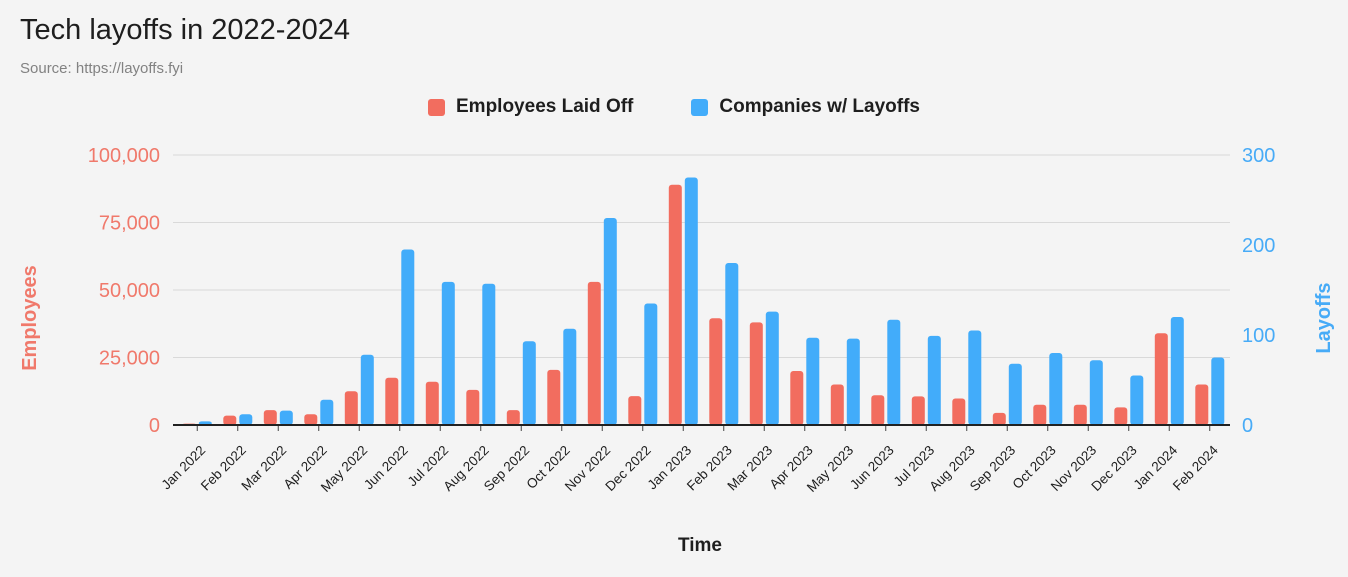 Image resolution: width=1348 pixels, height=577 pixels. Describe the element at coordinates (674, 107) in the screenshot. I see `chart-legend: Employees Laid Off Companies w/ Layoffs` at that location.